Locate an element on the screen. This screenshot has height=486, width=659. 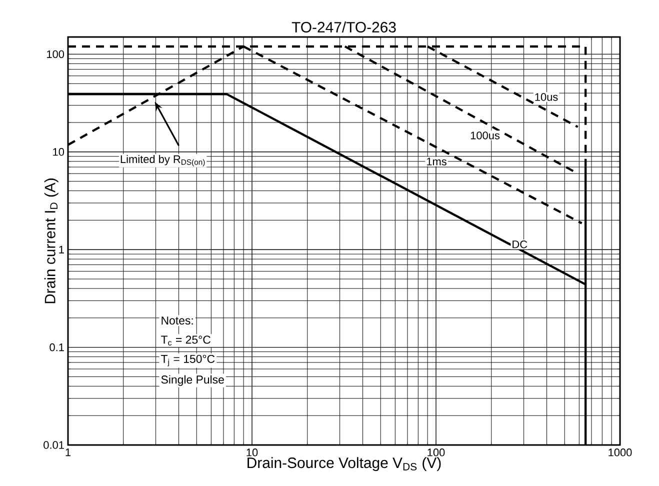
x-tick-label: 100 is located at coordinates (436, 452).